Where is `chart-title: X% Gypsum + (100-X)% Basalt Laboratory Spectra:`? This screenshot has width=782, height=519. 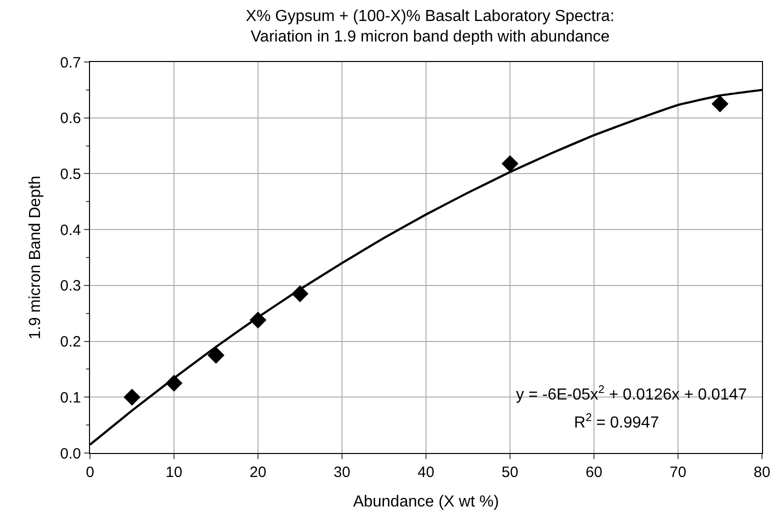 chart-title: X% Gypsum + (100-X)% Basalt Laboratory Spectra: is located at coordinates (430, 16).